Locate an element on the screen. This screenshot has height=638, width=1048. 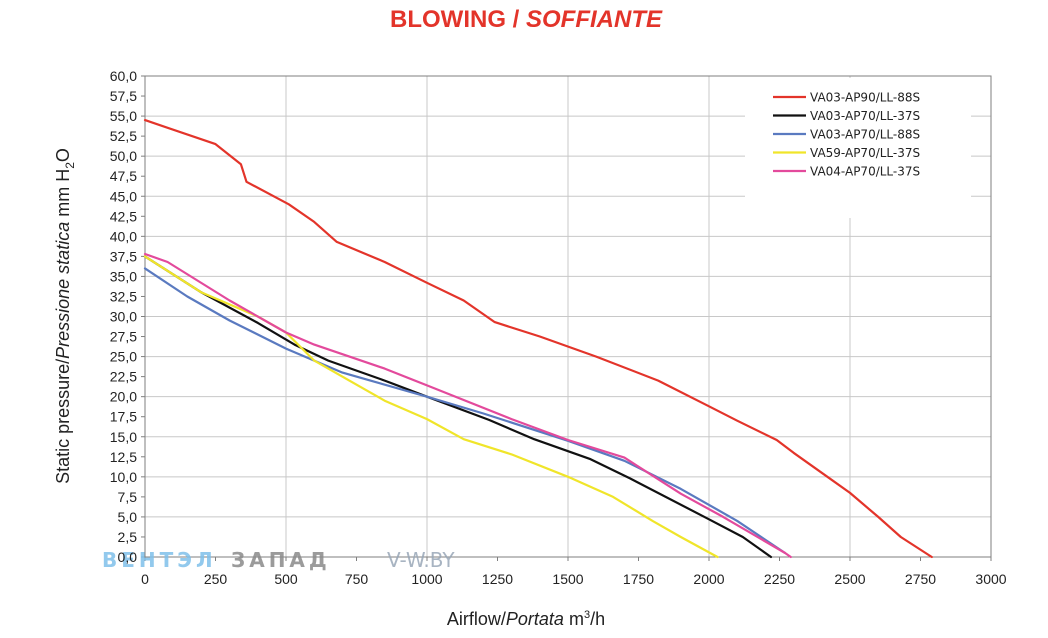
x-axis-unit-sup: 3 is located at coordinates (587, 615).